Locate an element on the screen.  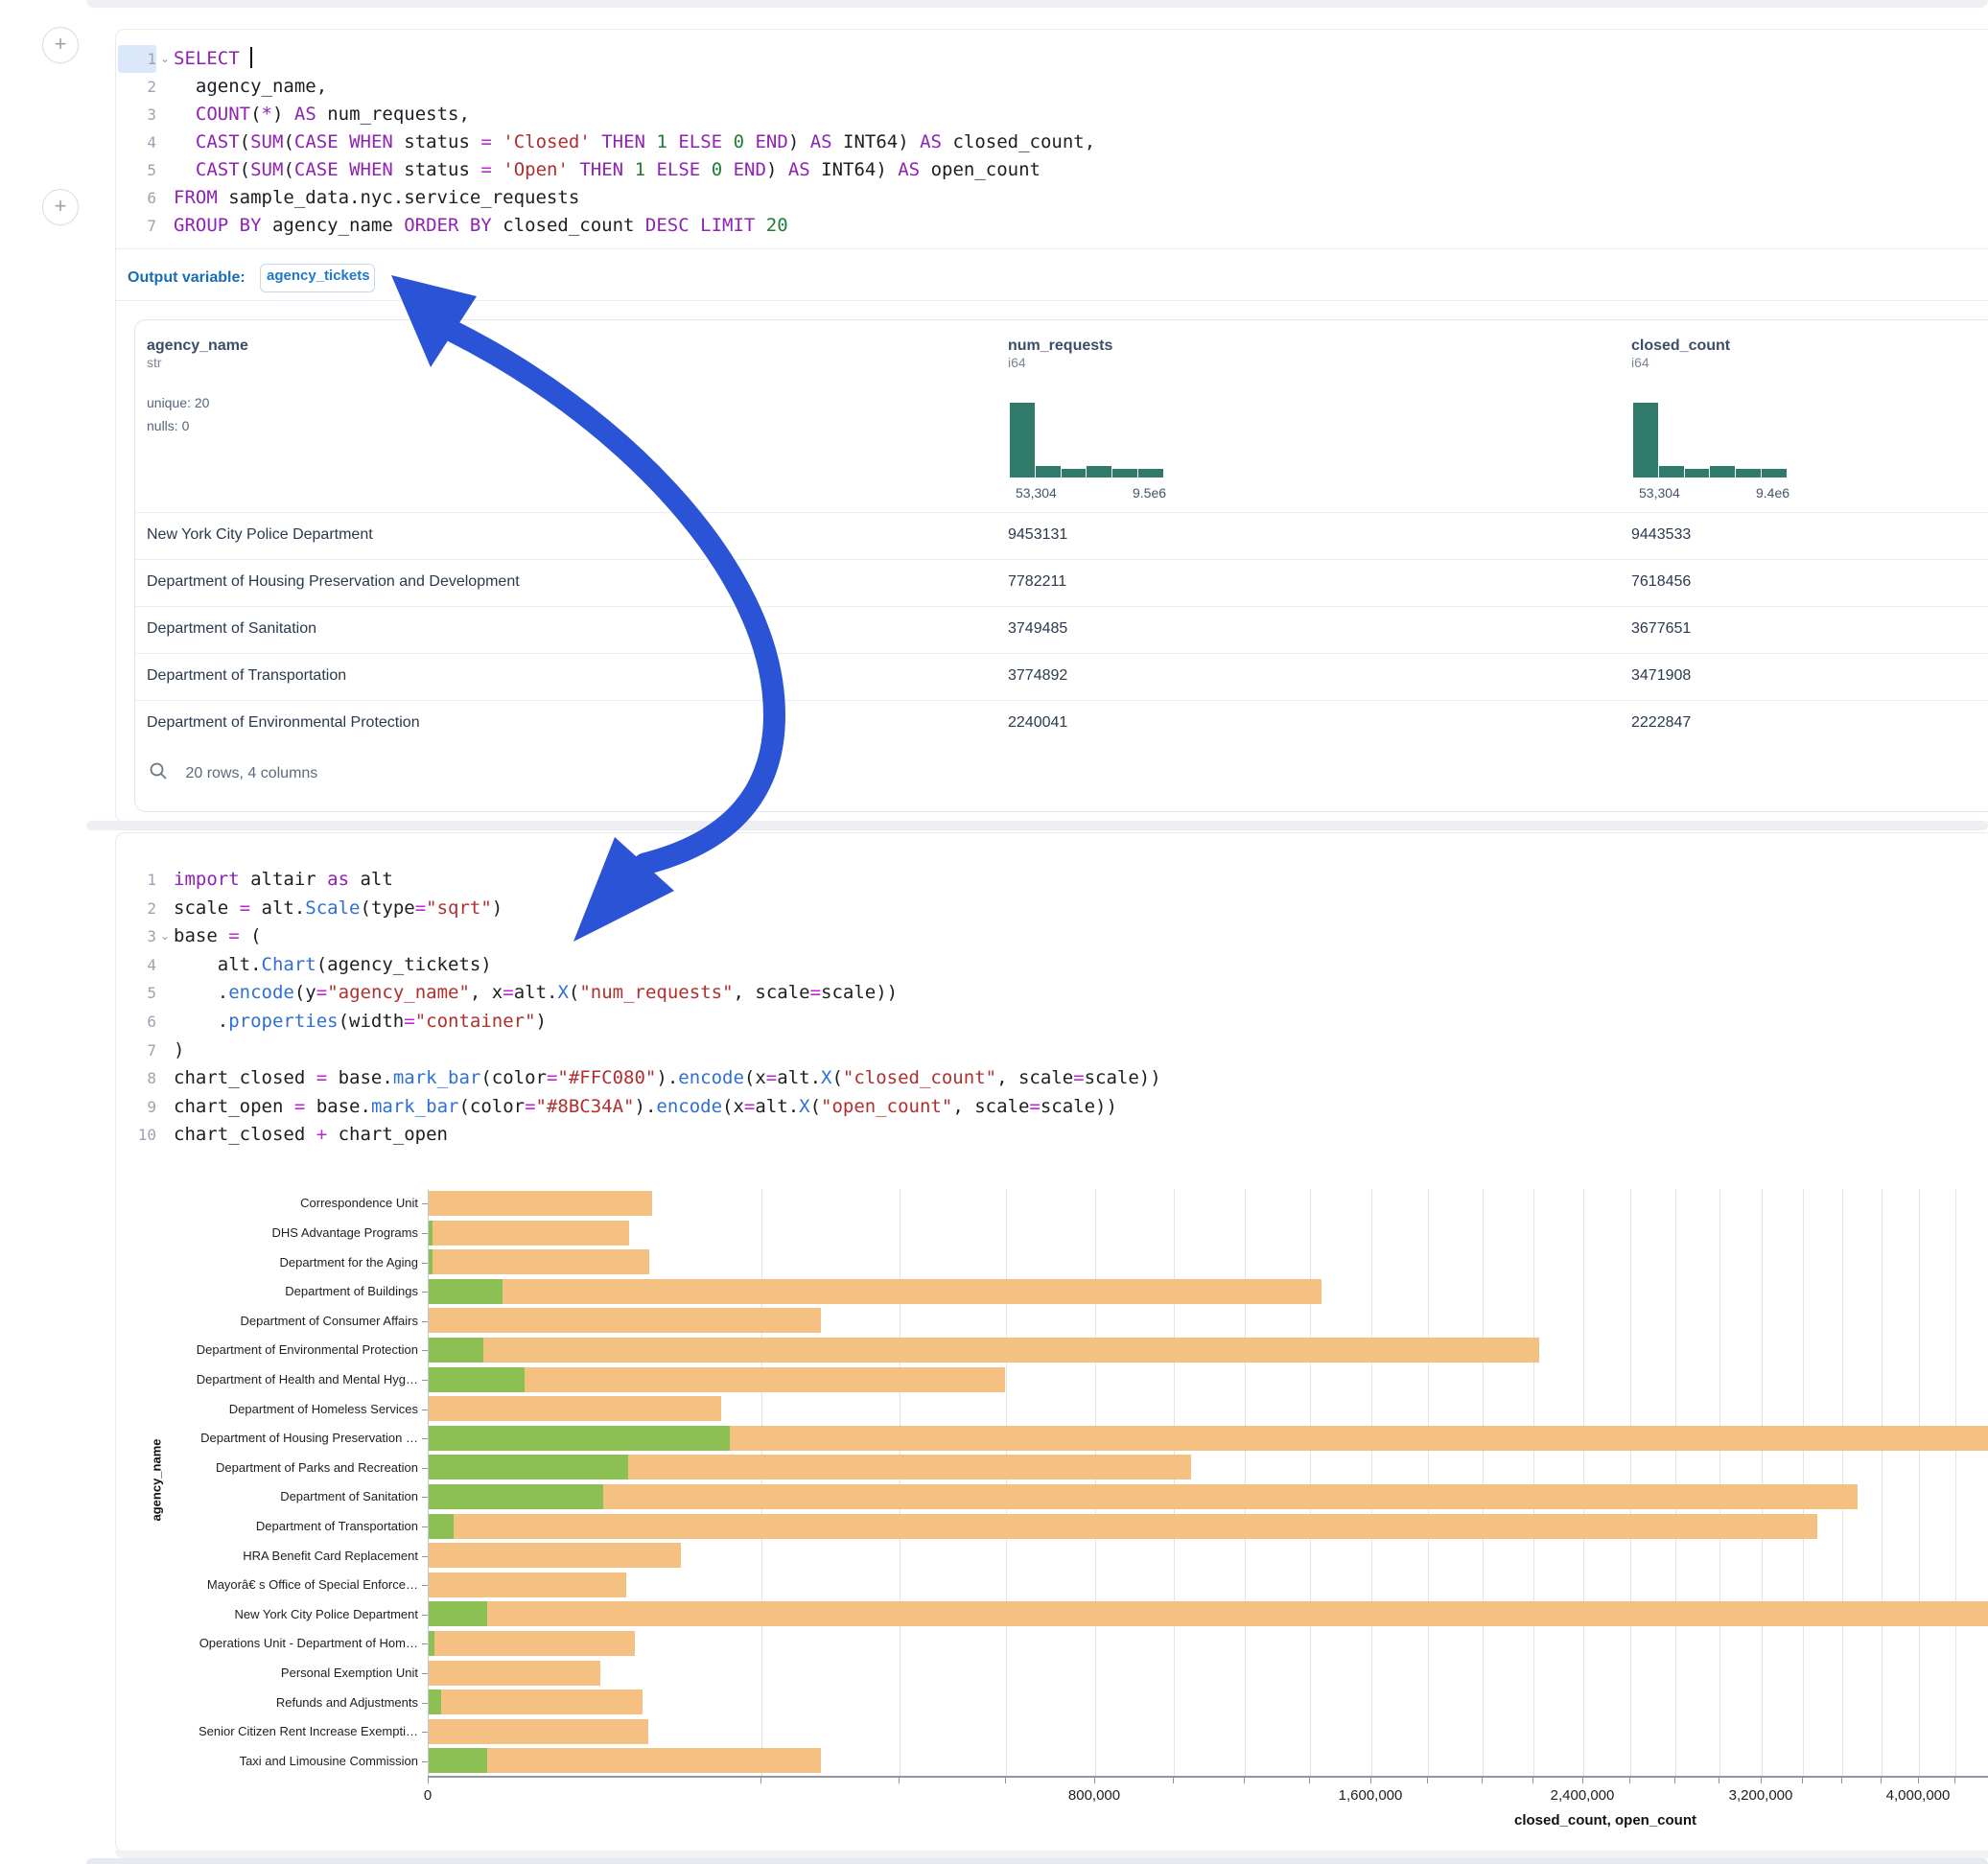
code-line: agency_name, is located at coordinates (251, 86).